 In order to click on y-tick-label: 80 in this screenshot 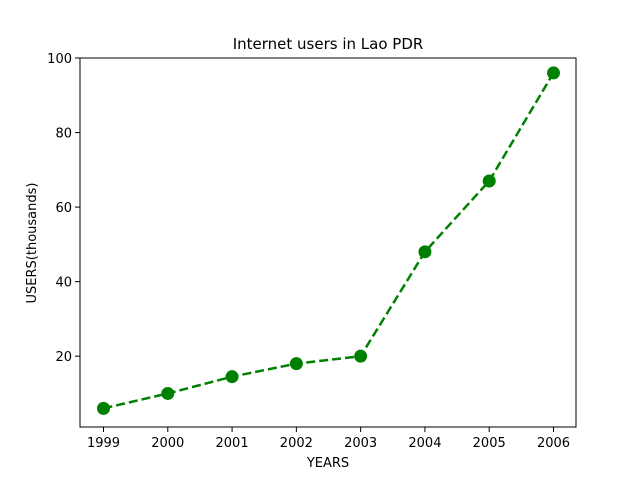, I will do `click(63, 134)`.